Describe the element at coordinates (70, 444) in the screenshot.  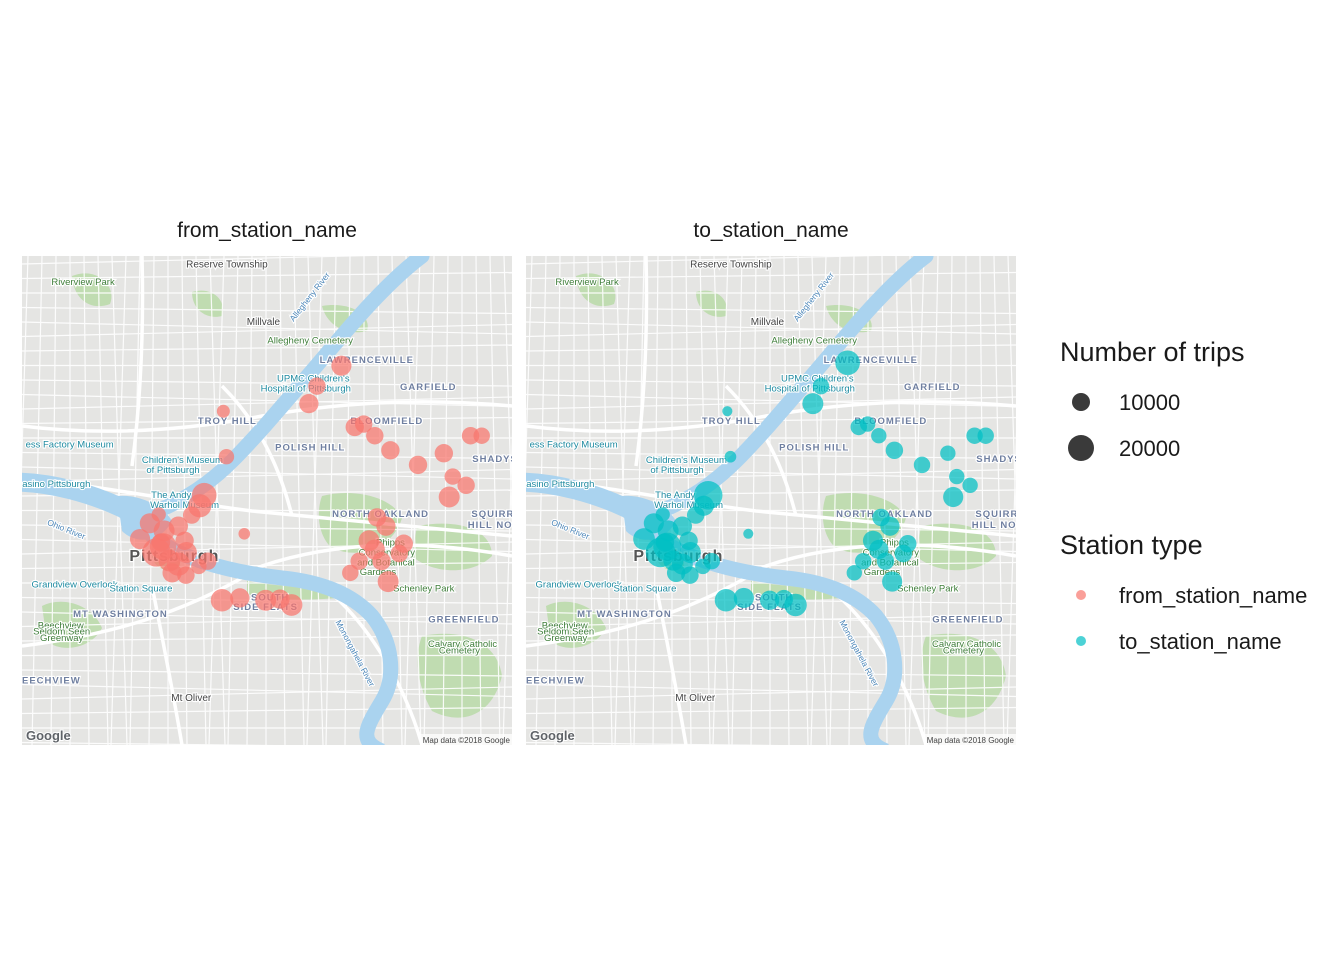
I see `map-label: ess Factory Museum` at that location.